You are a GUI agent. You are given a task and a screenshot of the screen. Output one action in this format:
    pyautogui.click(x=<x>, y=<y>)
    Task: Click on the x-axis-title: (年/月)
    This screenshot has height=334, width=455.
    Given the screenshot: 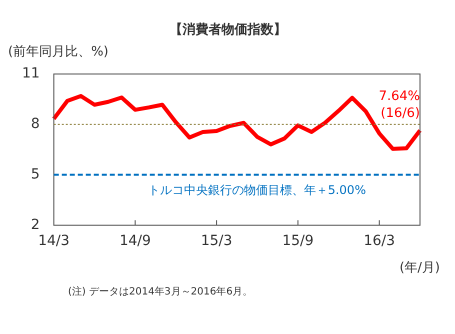 What is the action you would take?
    pyautogui.click(x=419, y=268)
    